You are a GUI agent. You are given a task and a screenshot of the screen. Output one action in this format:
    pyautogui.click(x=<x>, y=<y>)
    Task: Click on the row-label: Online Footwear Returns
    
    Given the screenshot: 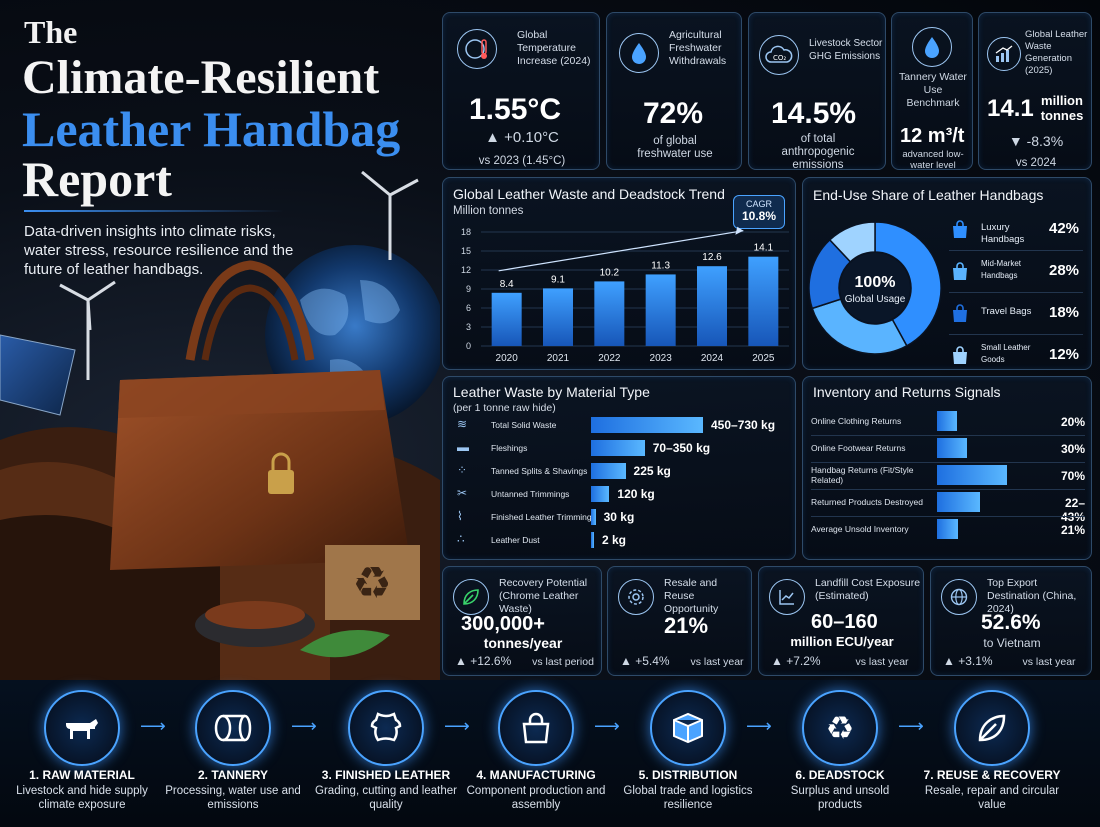 What is the action you would take?
    pyautogui.click(x=858, y=448)
    